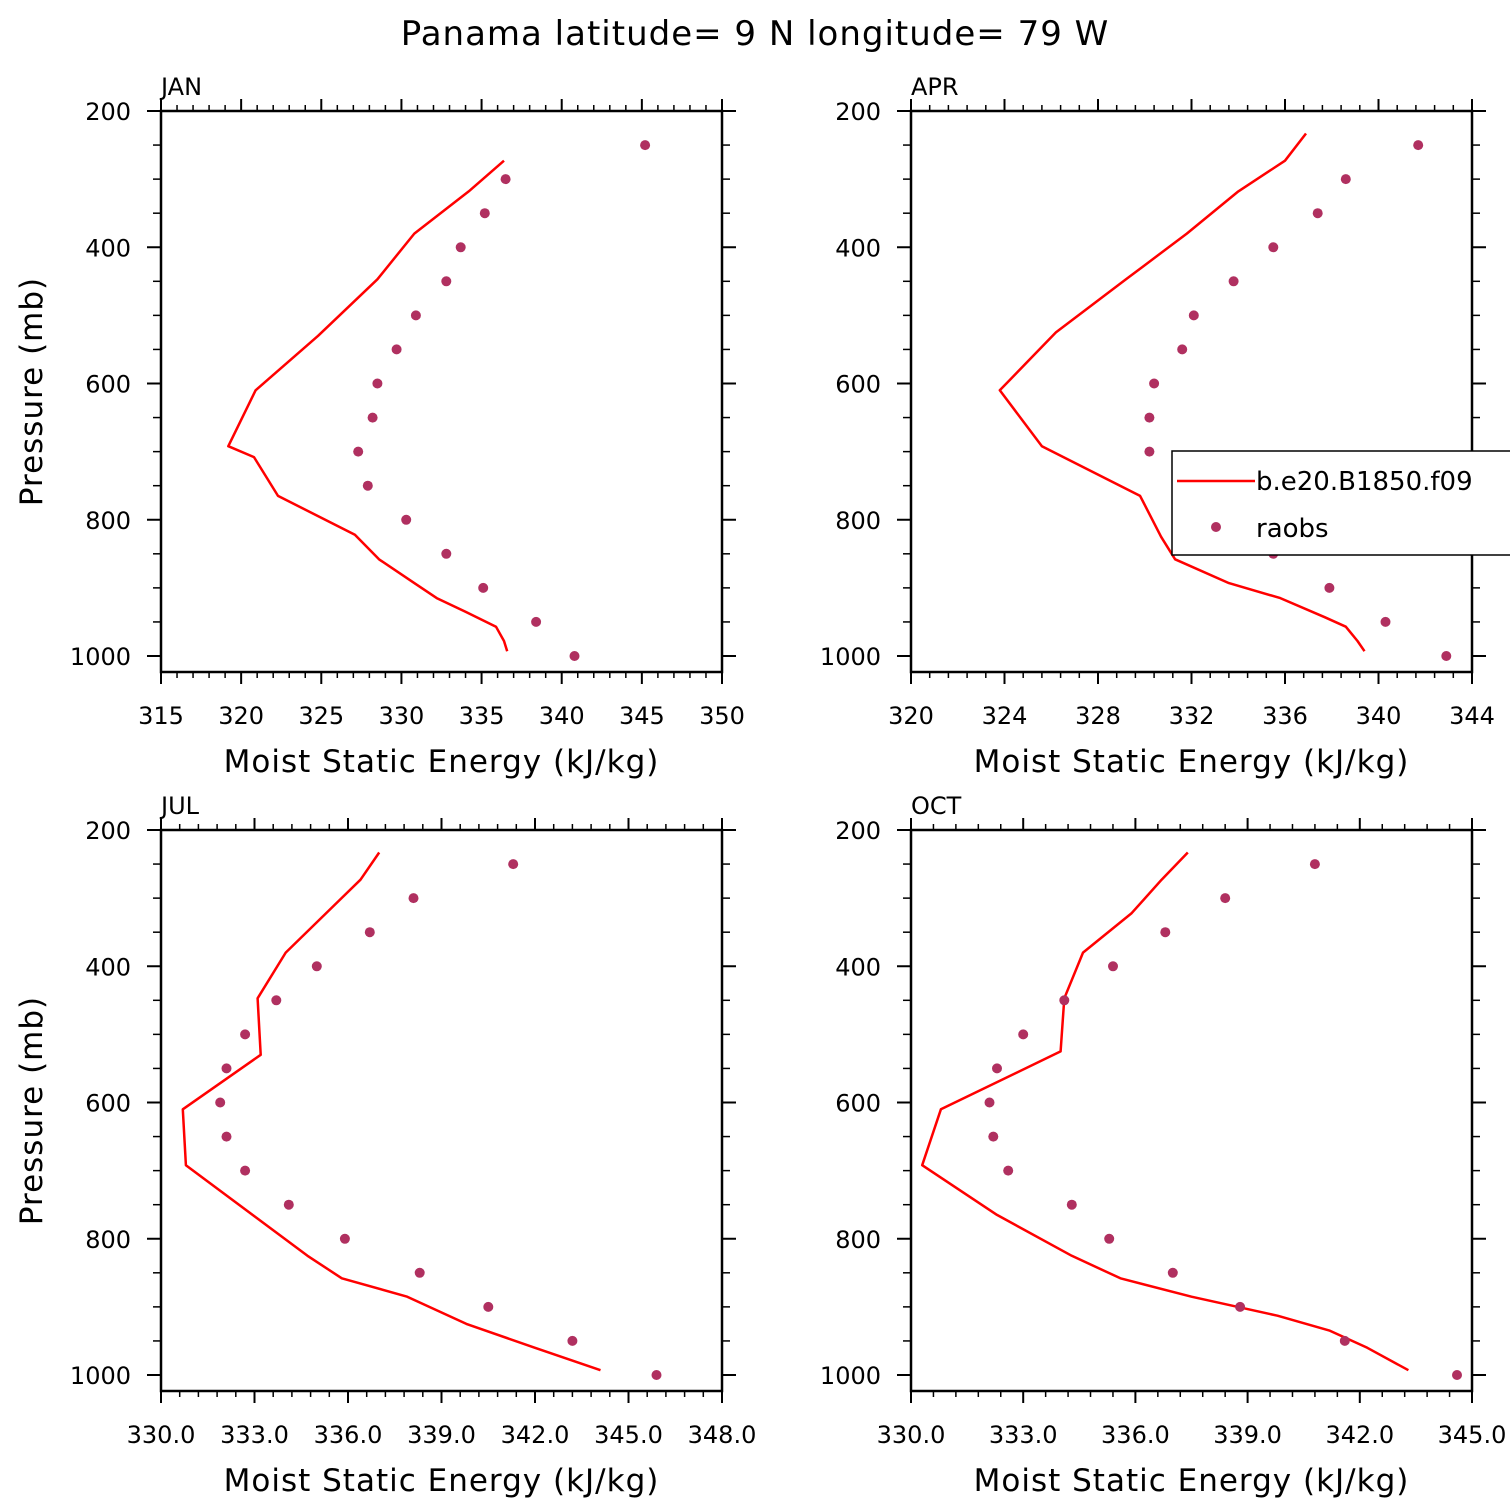 This screenshot has width=1510, height=1510. Describe the element at coordinates (1247, 1435) in the screenshot. I see `x-tick-label: 339.0` at that location.